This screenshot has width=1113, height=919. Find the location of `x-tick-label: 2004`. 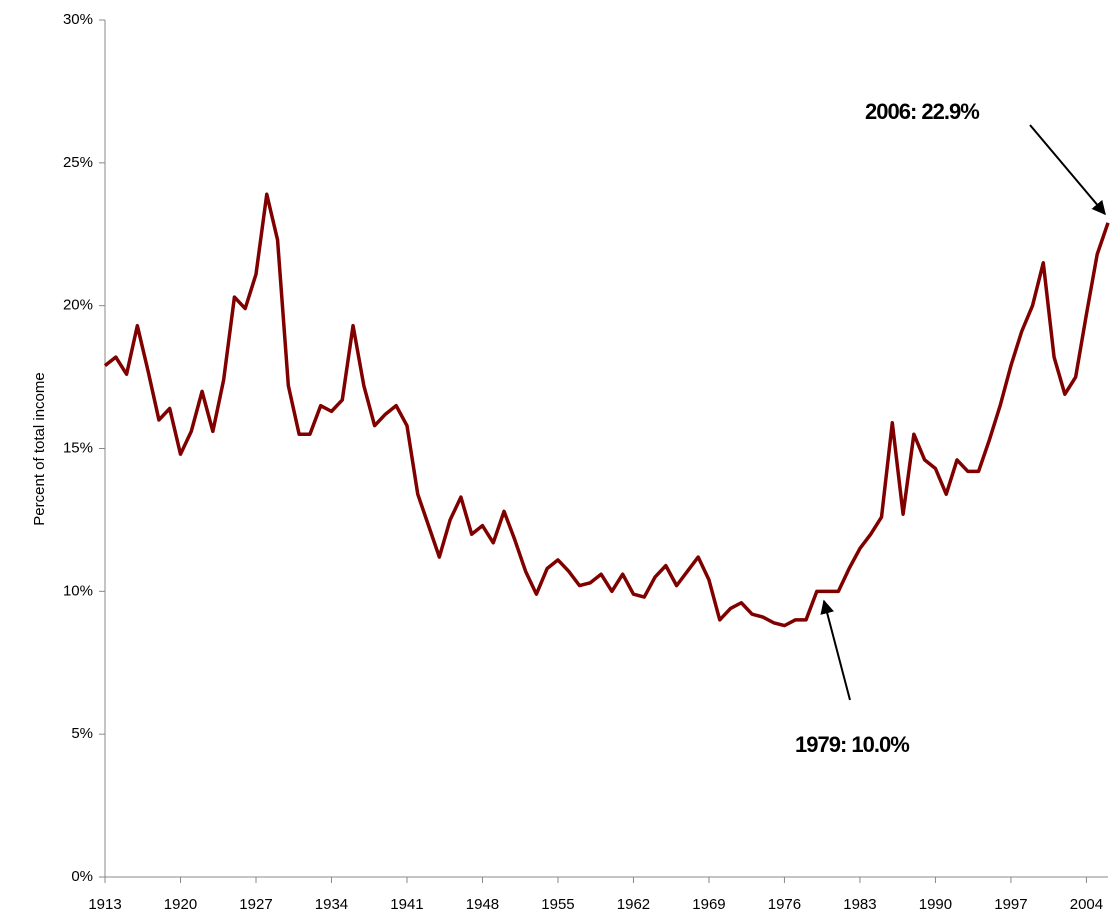

x-tick-label: 2004 is located at coordinates (1086, 904).